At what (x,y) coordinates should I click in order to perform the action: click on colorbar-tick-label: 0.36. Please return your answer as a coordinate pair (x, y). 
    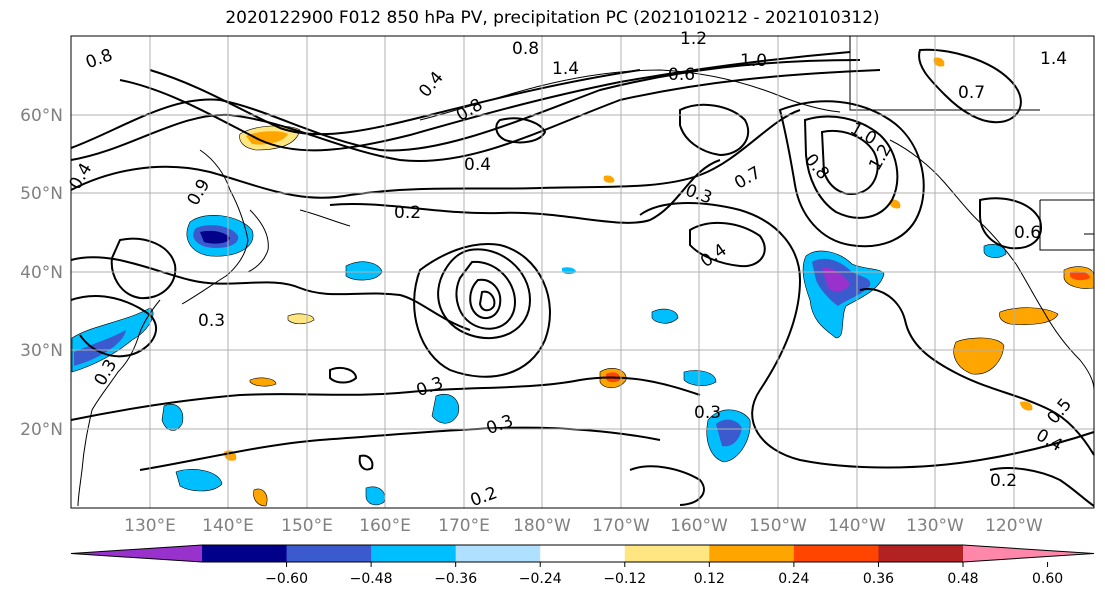
    Looking at the image, I should click on (878, 579).